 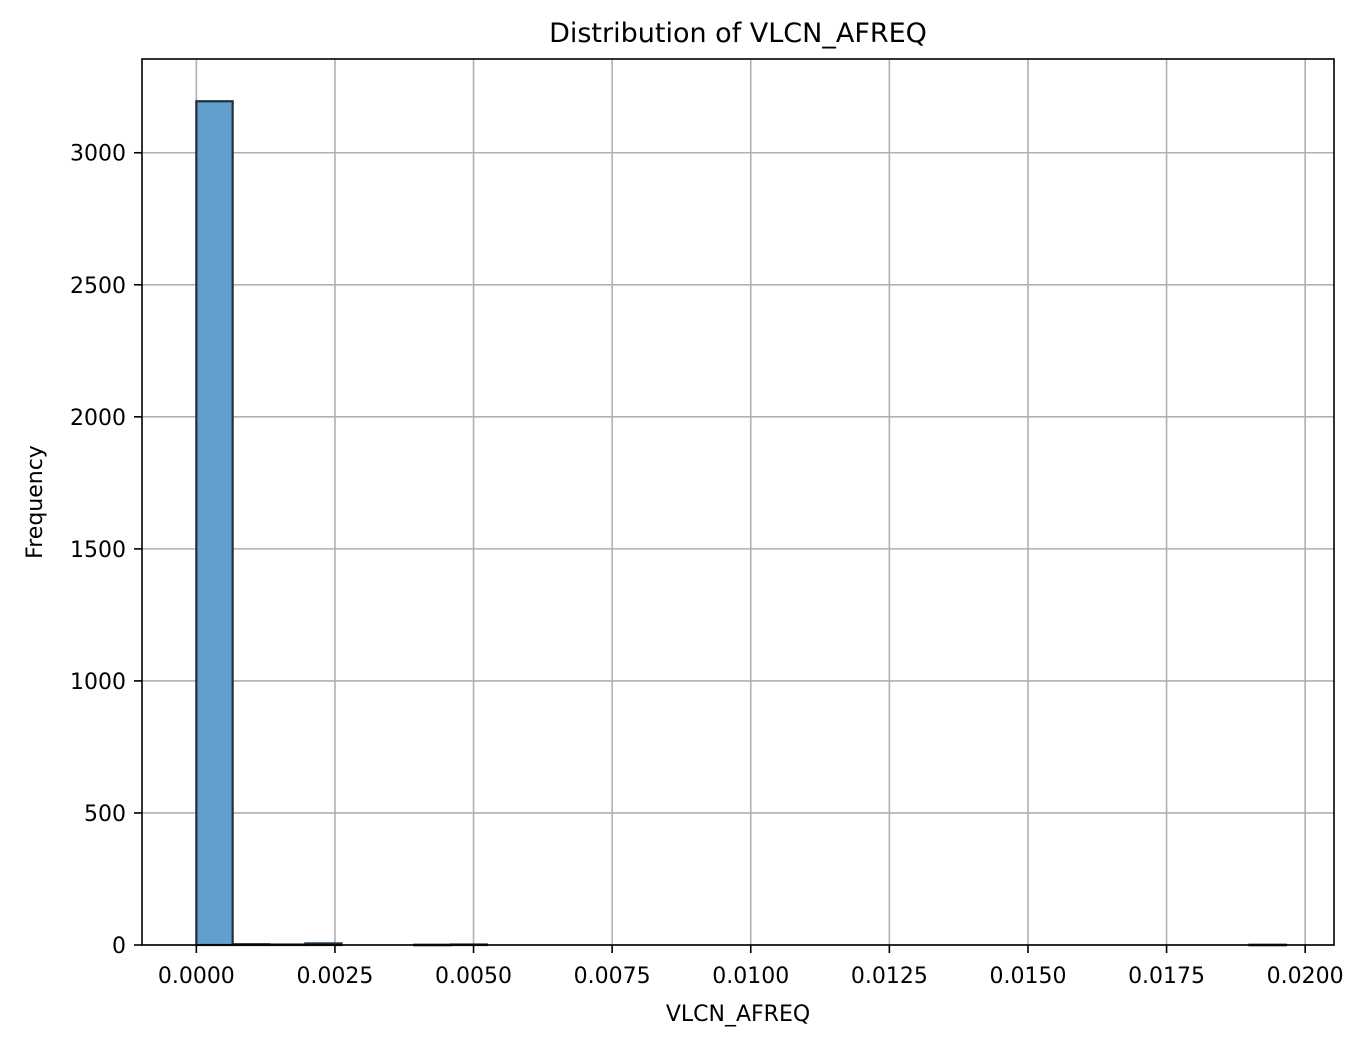 I want to click on y-axis-label: Frequency, so click(x=35, y=502).